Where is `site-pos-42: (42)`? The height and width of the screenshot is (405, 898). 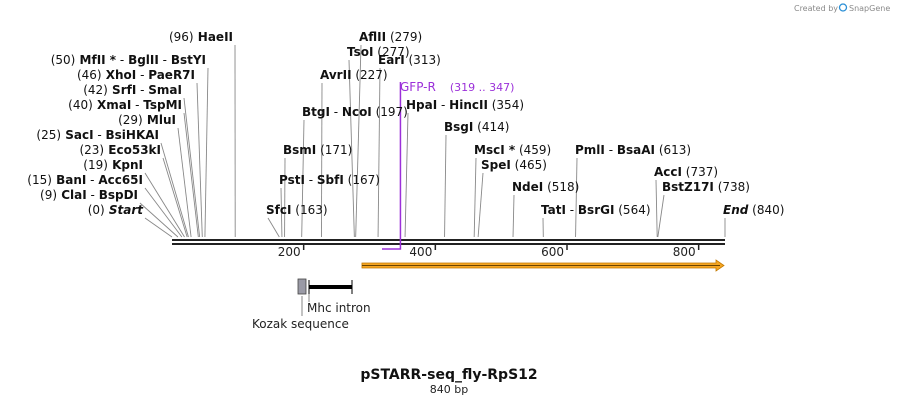
site-pos-42: (42) is located at coordinates (95, 90).